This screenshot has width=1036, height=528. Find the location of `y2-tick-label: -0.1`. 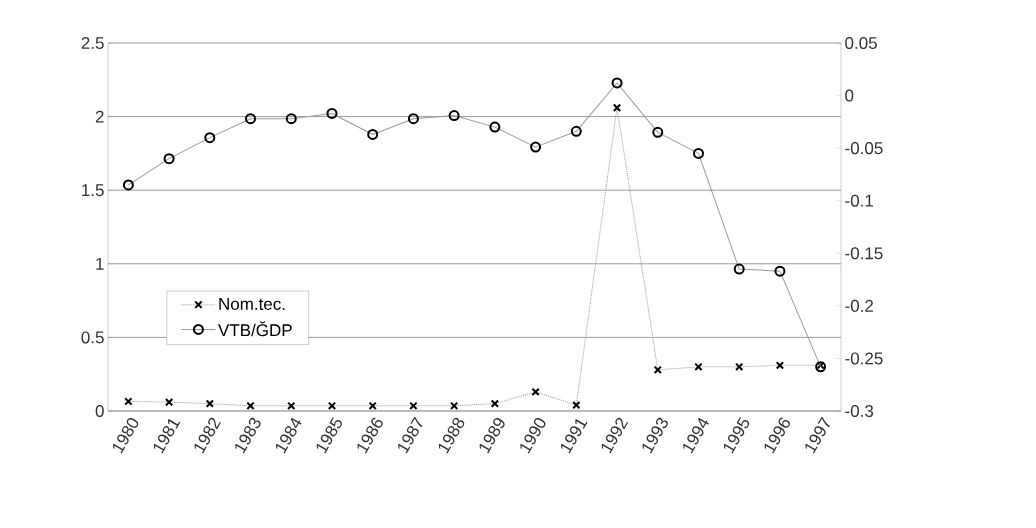

y2-tick-label: -0.1 is located at coordinates (859, 200).